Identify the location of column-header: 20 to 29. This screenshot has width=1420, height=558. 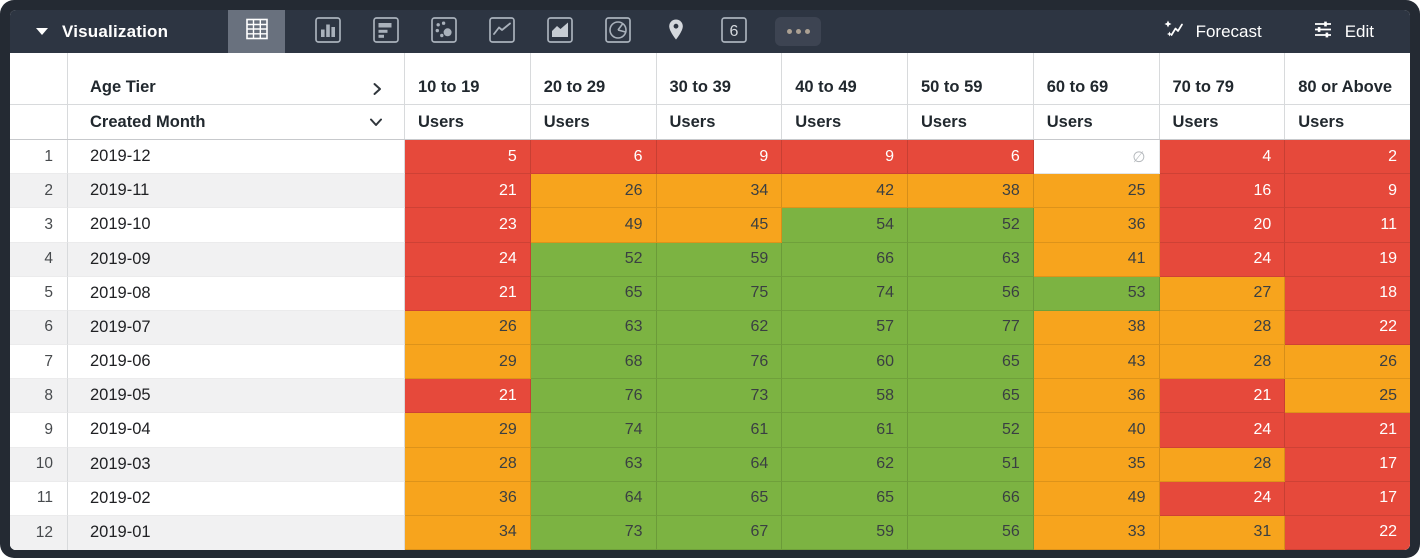
(592, 78).